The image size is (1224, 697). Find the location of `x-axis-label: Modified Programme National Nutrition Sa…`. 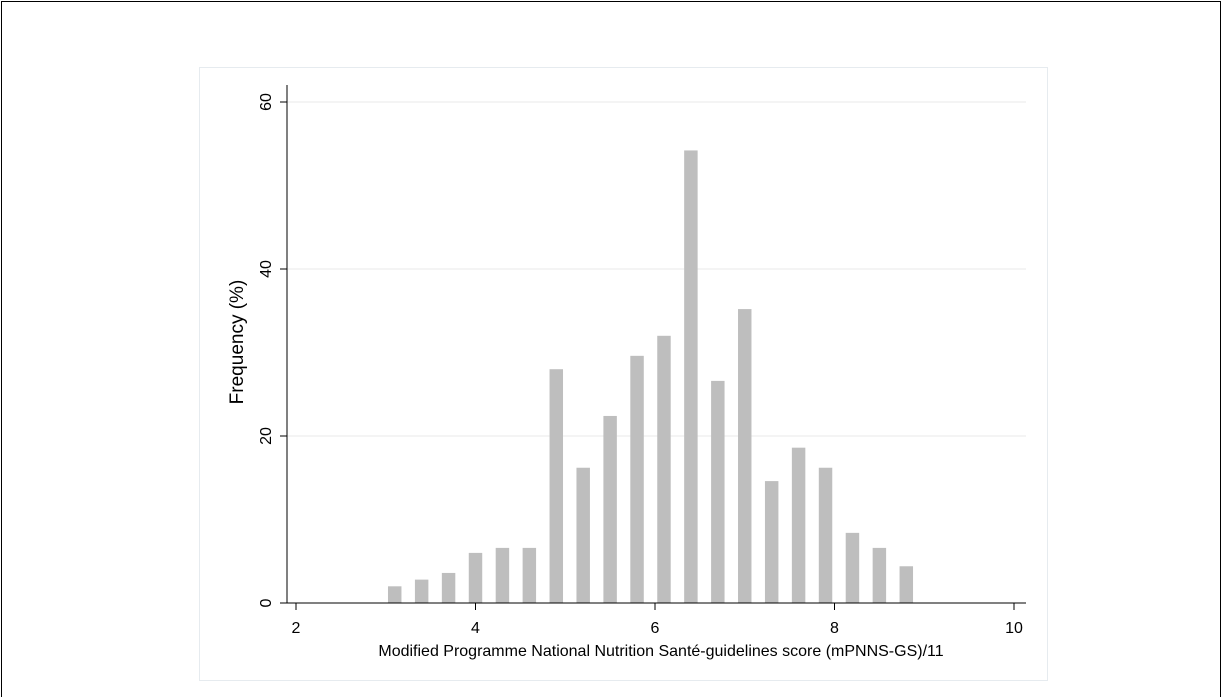

x-axis-label: Modified Programme National Nutrition Sa… is located at coordinates (660, 651).